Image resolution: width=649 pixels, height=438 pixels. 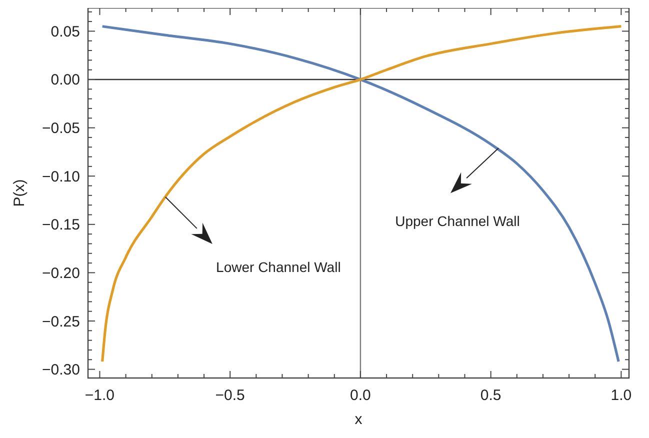 I want to click on y-tick-label: −0.25, so click(x=61, y=321).